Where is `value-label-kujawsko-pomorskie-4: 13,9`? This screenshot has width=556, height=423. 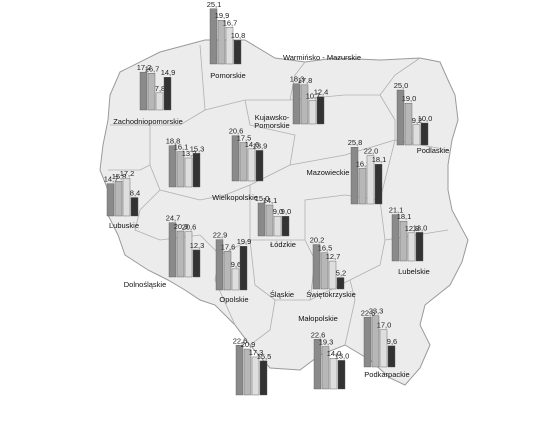
value-label-kujawsko-pomorskie-4: 13,9 is located at coordinates (260, 145).